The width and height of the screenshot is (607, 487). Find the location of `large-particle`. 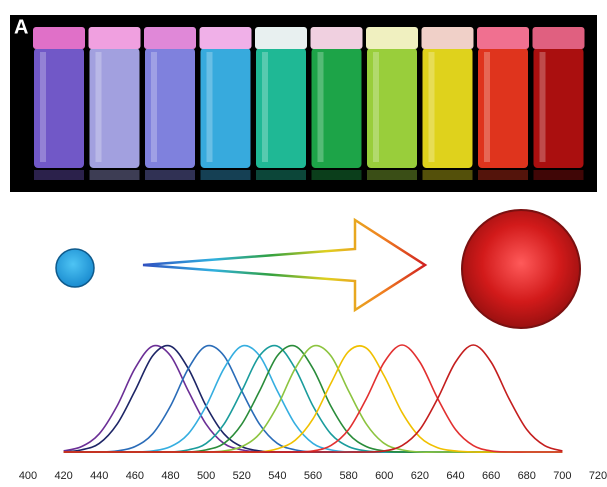

large-particle is located at coordinates (521, 269).